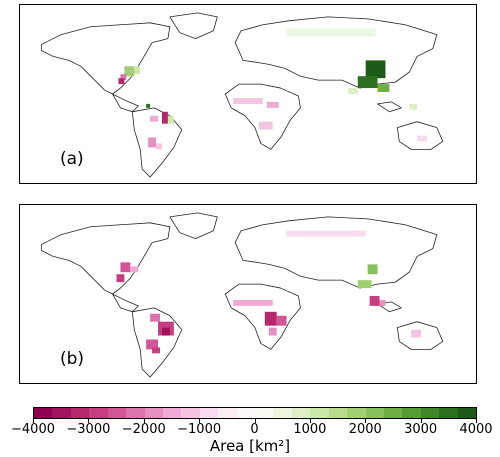 This screenshot has height=457, width=500. Describe the element at coordinates (254, 429) in the screenshot. I see `colorbar-tick-label: 0` at that location.